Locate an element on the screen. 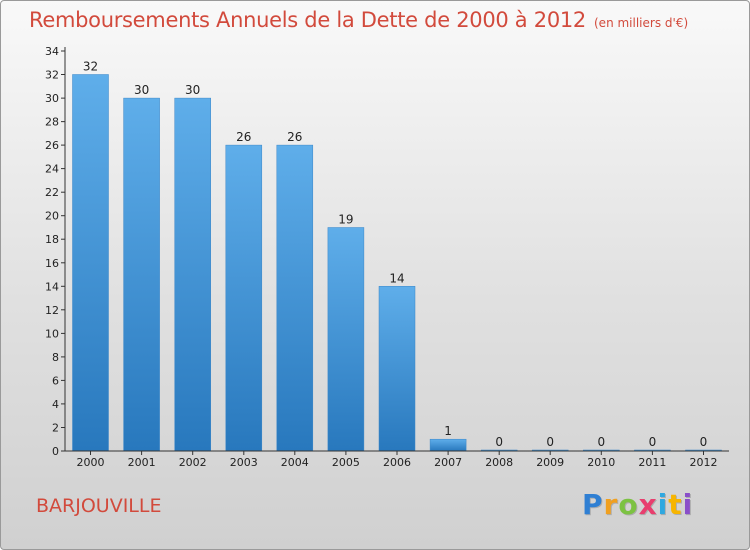 This screenshot has width=750, height=550. value-label-2002: 30 is located at coordinates (192, 90).